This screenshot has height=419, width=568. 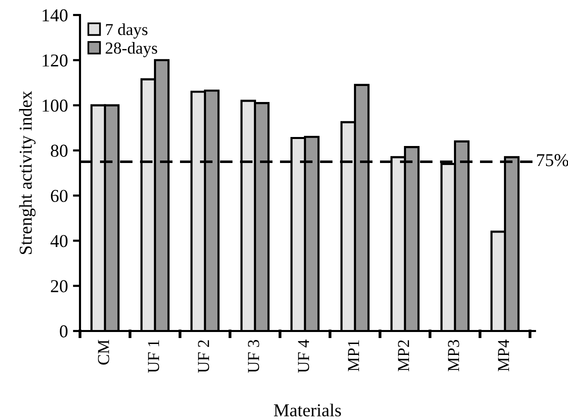 What do you see at coordinates (454, 356) in the screenshot?
I see `x-tick-label: MP3` at bounding box center [454, 356].